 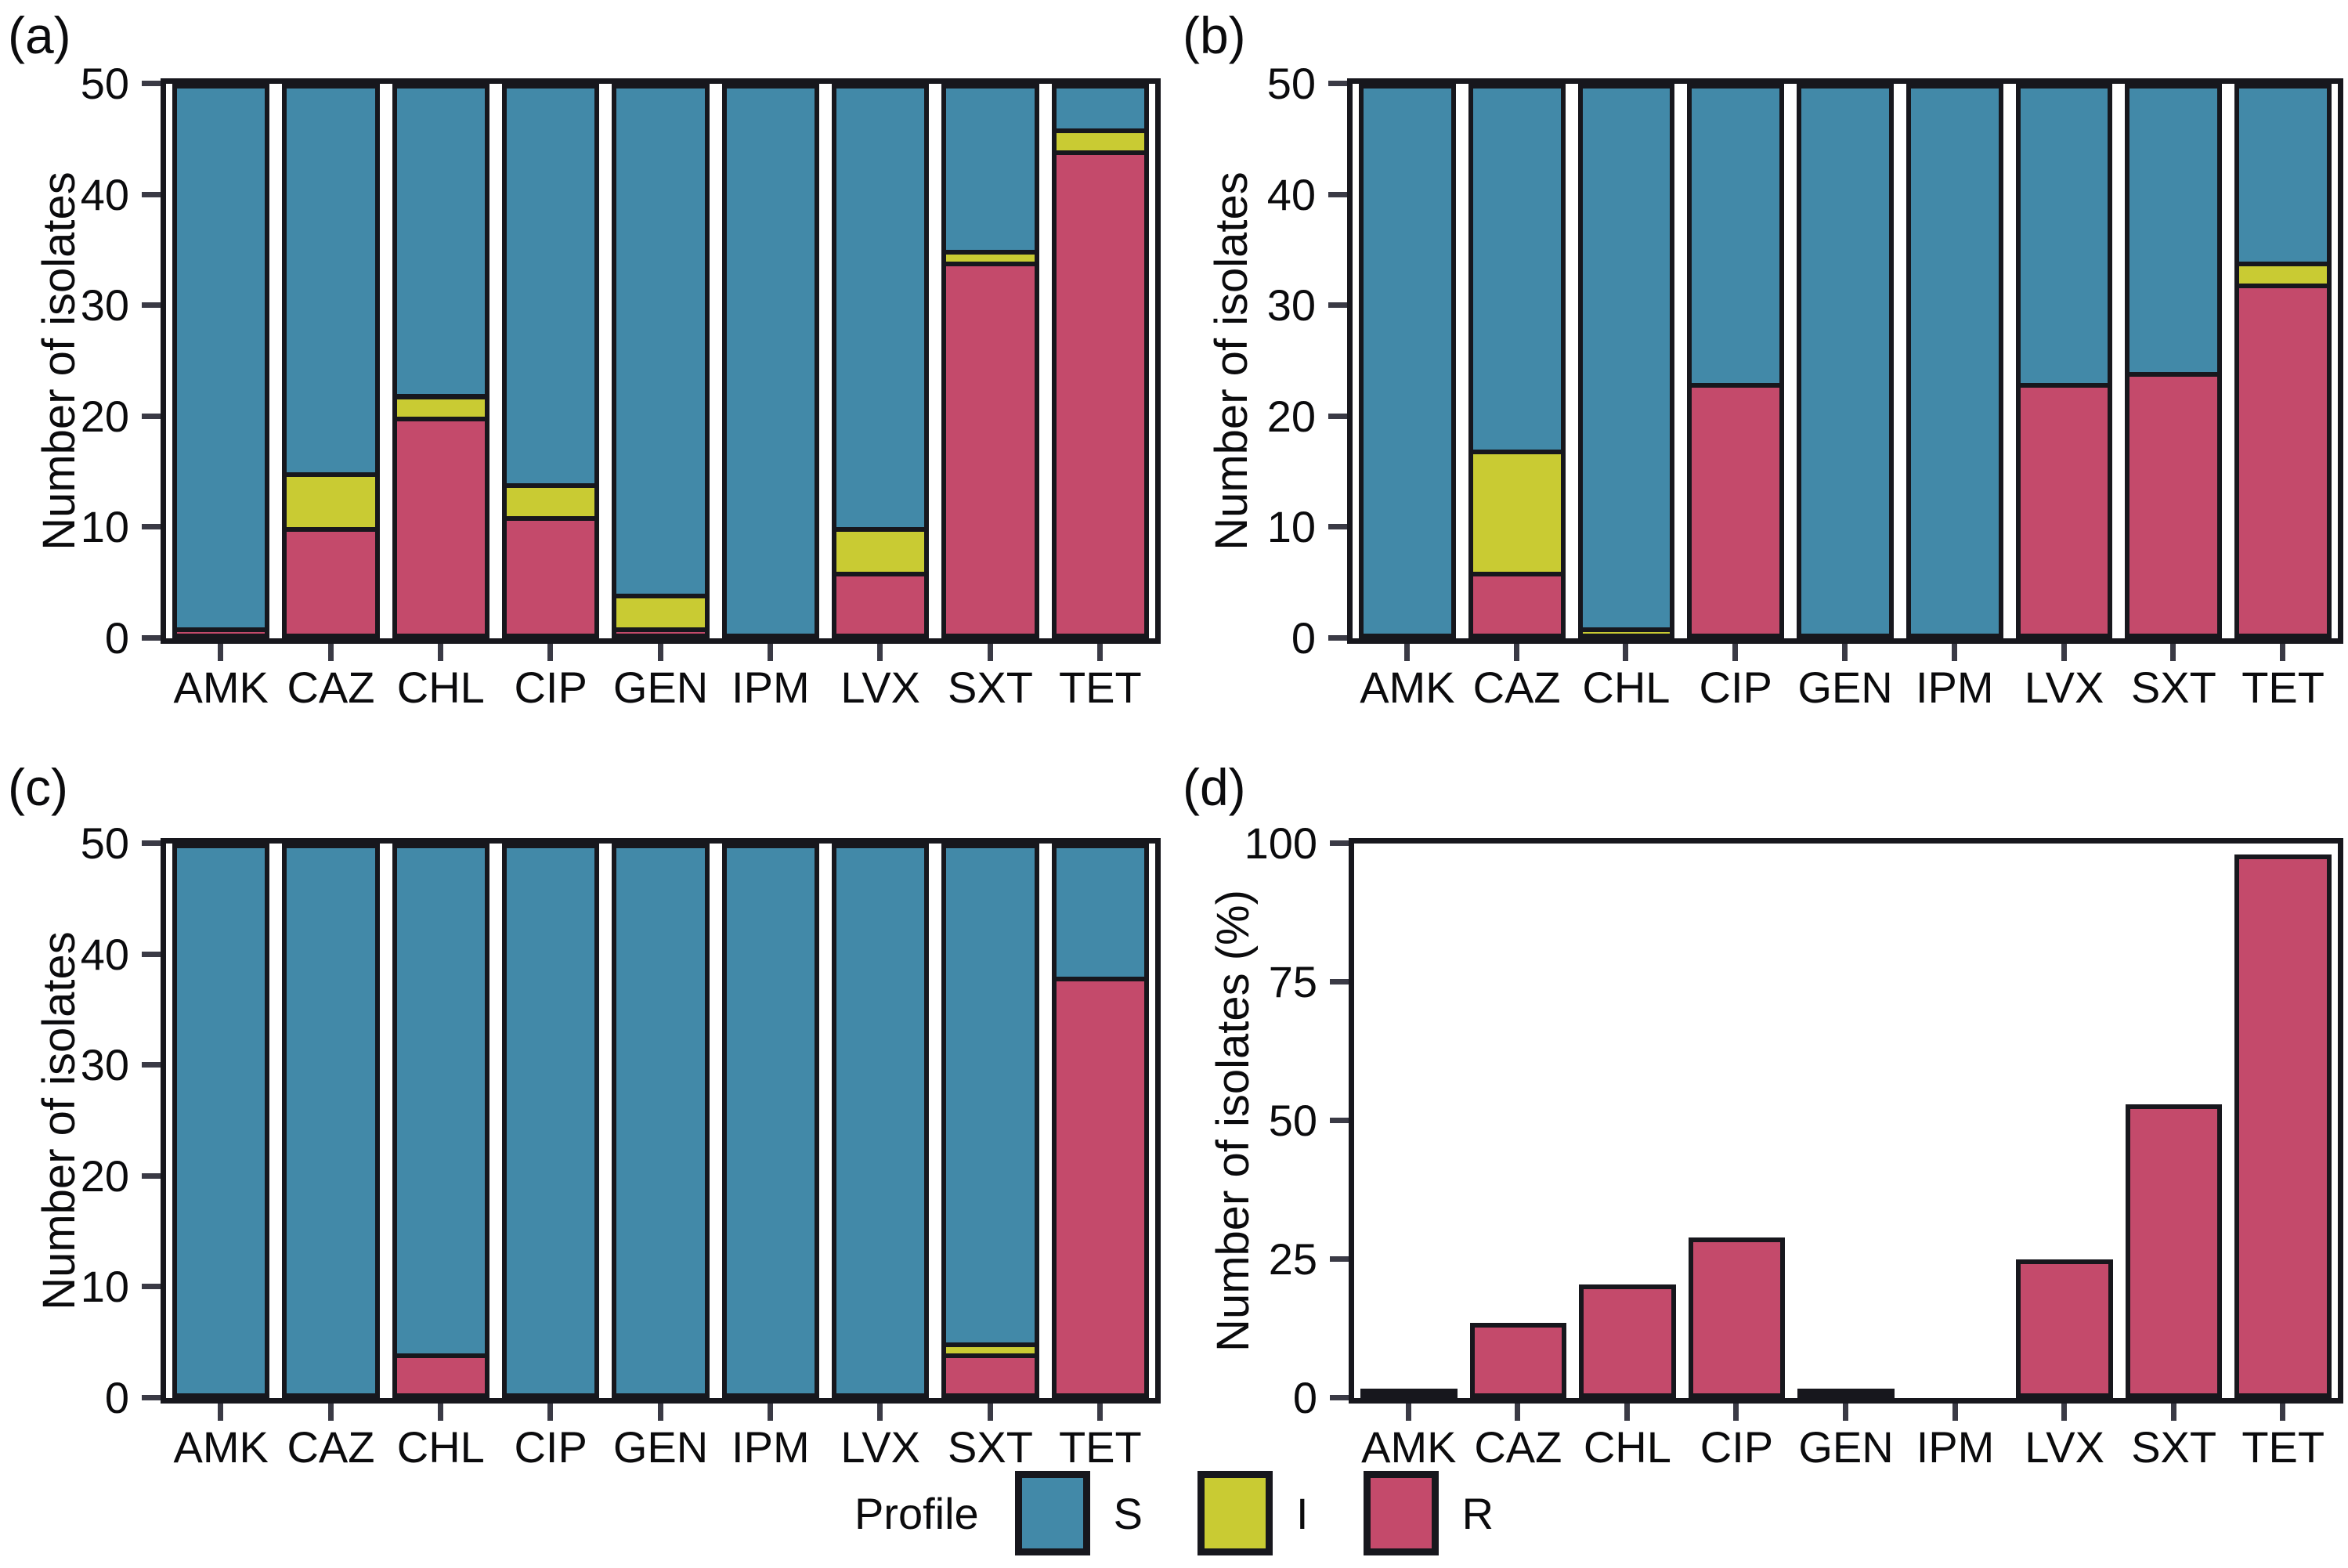 I want to click on bar-segment-S-TET, so click(x=2283, y=175).